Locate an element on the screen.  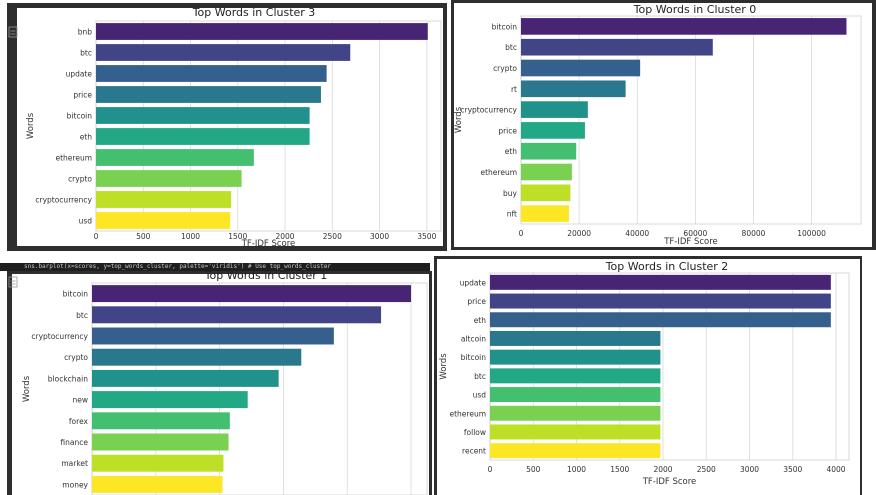
chart-title: Top Words in Cluster 0 is located at coordinates (695, 9).